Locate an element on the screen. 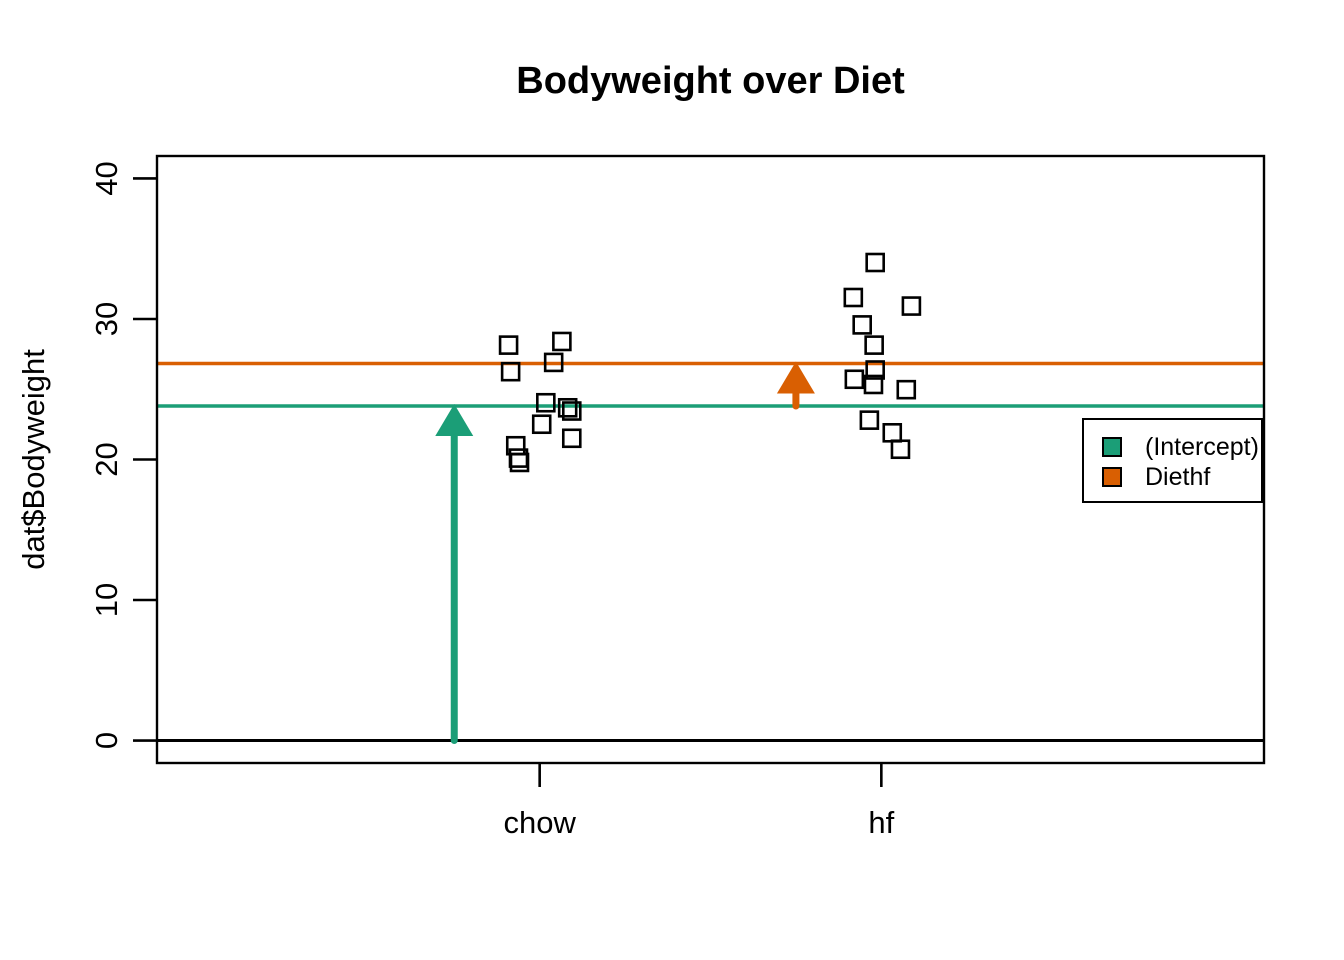 This screenshot has width=1344, height=960. legend: (Intercept)Diethf is located at coordinates (1172, 460).